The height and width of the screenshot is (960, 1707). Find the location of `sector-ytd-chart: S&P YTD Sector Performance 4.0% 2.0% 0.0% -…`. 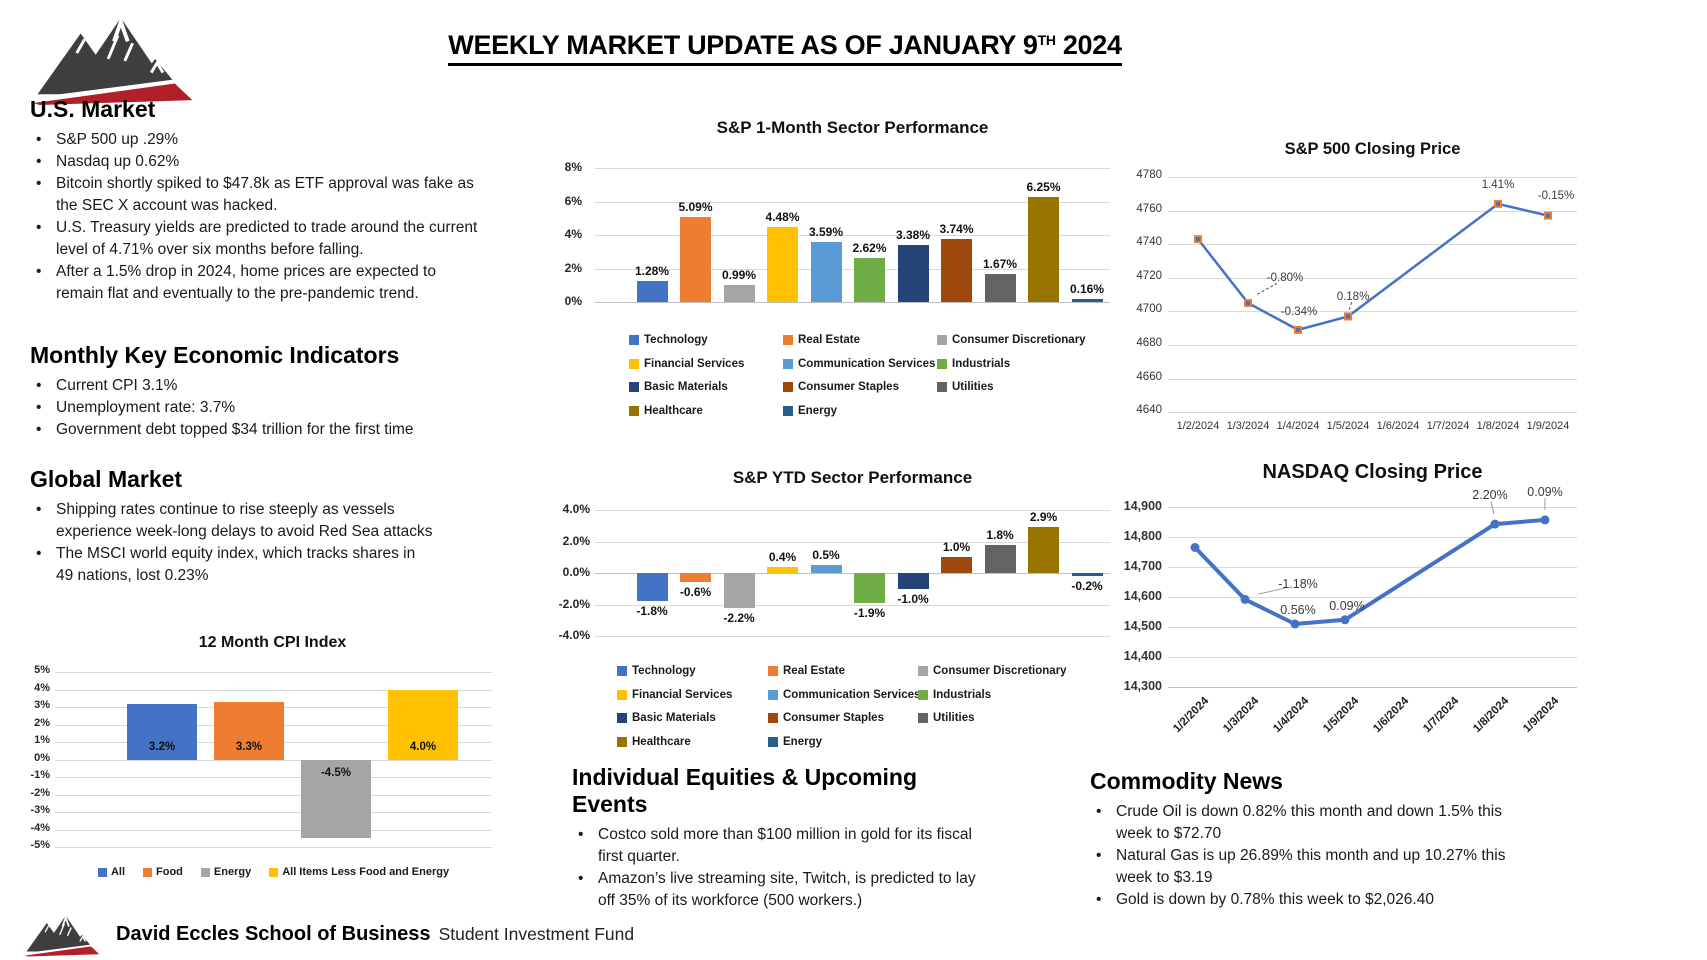

sector-ytd-chart: S&P YTD Sector Performance 4.0% 2.0% 0.0% -… is located at coordinates (827, 605).